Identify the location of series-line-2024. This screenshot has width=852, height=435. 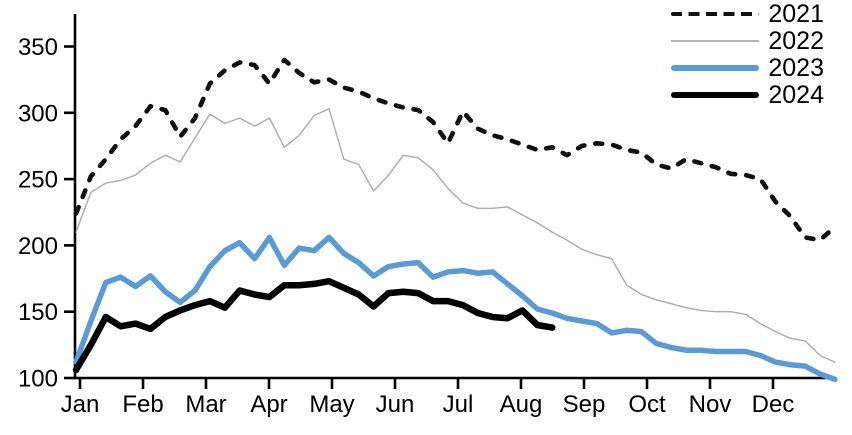
(314, 325).